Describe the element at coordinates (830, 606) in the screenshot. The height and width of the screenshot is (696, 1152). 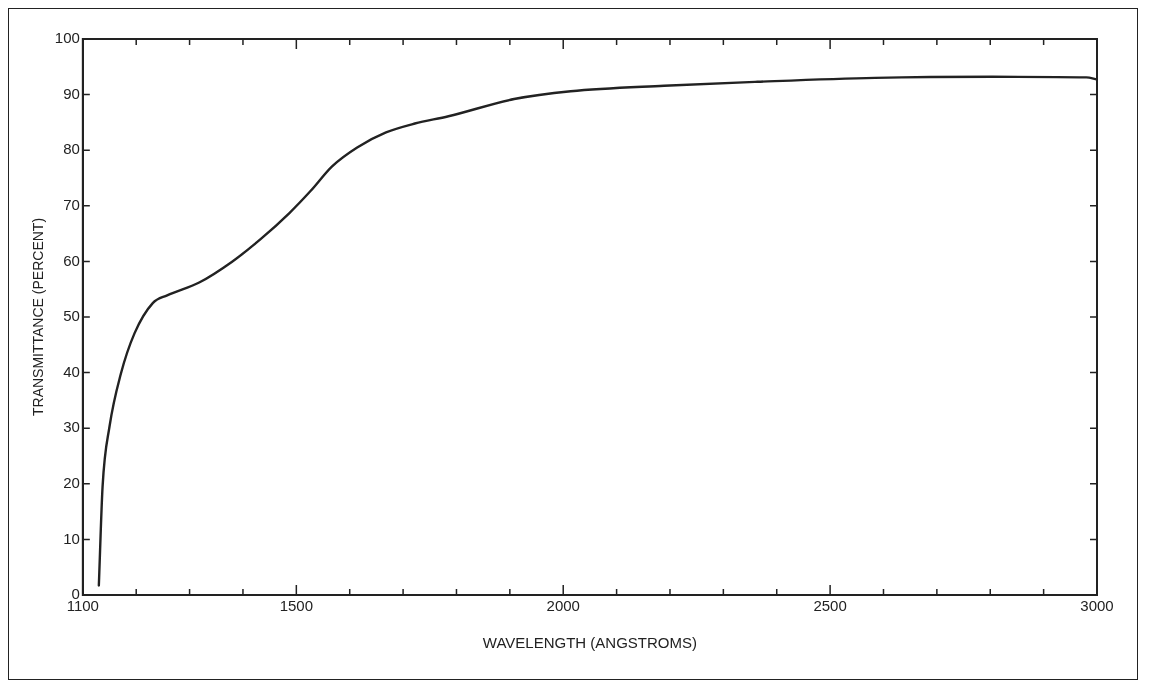
I see `x-tick-label: 2500` at that location.